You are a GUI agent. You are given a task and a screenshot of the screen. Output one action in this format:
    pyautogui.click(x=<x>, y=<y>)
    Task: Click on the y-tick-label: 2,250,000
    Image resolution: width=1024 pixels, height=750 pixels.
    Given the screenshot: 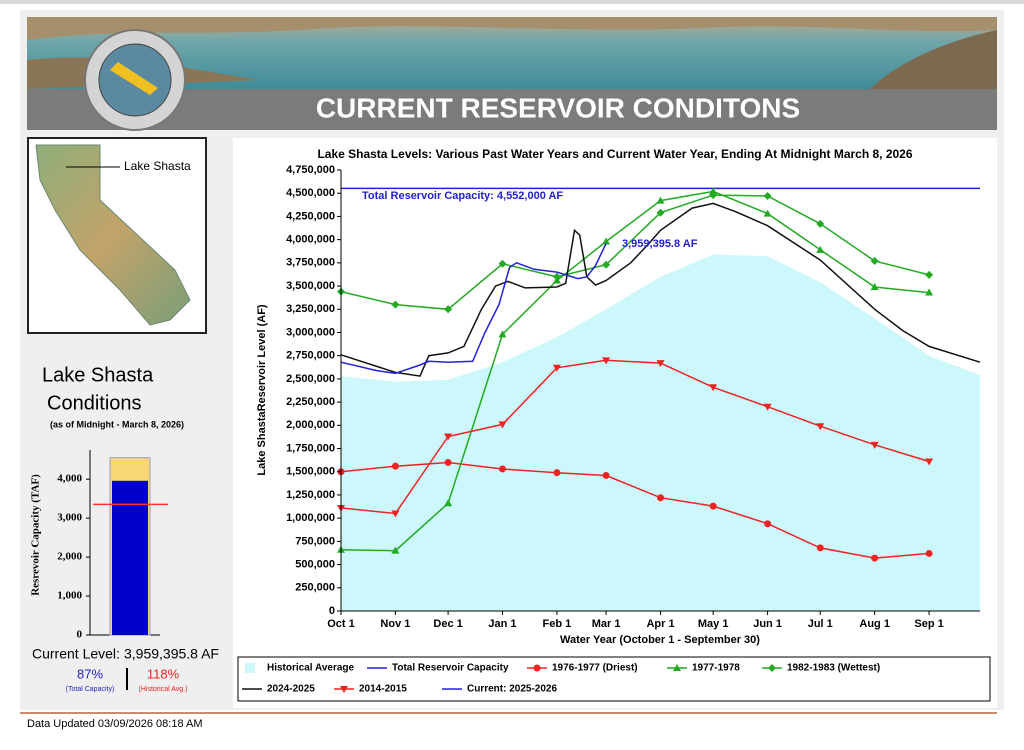 What is the action you would take?
    pyautogui.click(x=310, y=402)
    